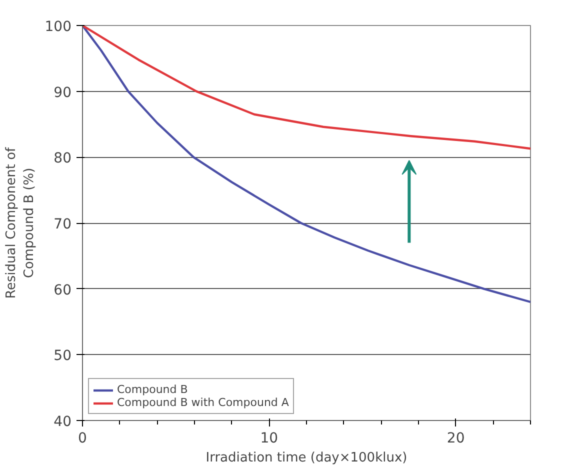 This screenshot has width=567, height=474. Describe the element at coordinates (63, 356) in the screenshot. I see `y-tick-label: 50` at that location.